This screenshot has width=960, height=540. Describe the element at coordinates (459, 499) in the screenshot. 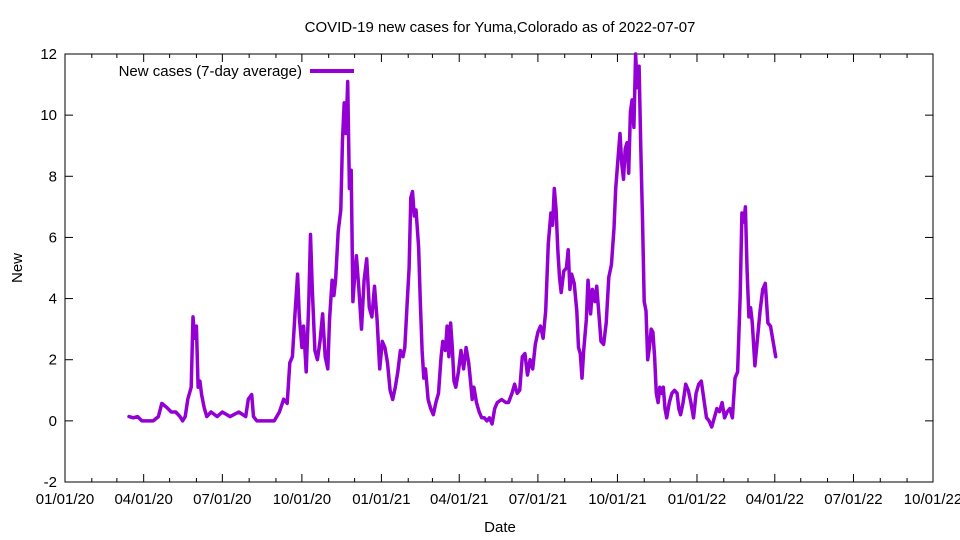

I see `x-tick-label: 04/01/21` at that location.